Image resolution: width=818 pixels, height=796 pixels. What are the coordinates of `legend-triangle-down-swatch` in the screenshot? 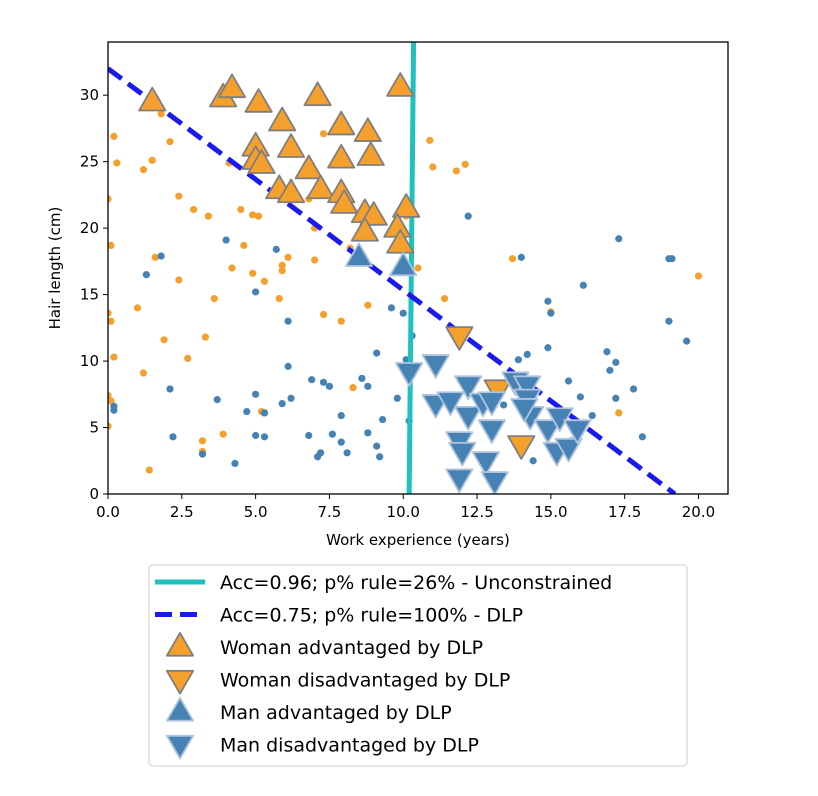 It's located at (180, 682).